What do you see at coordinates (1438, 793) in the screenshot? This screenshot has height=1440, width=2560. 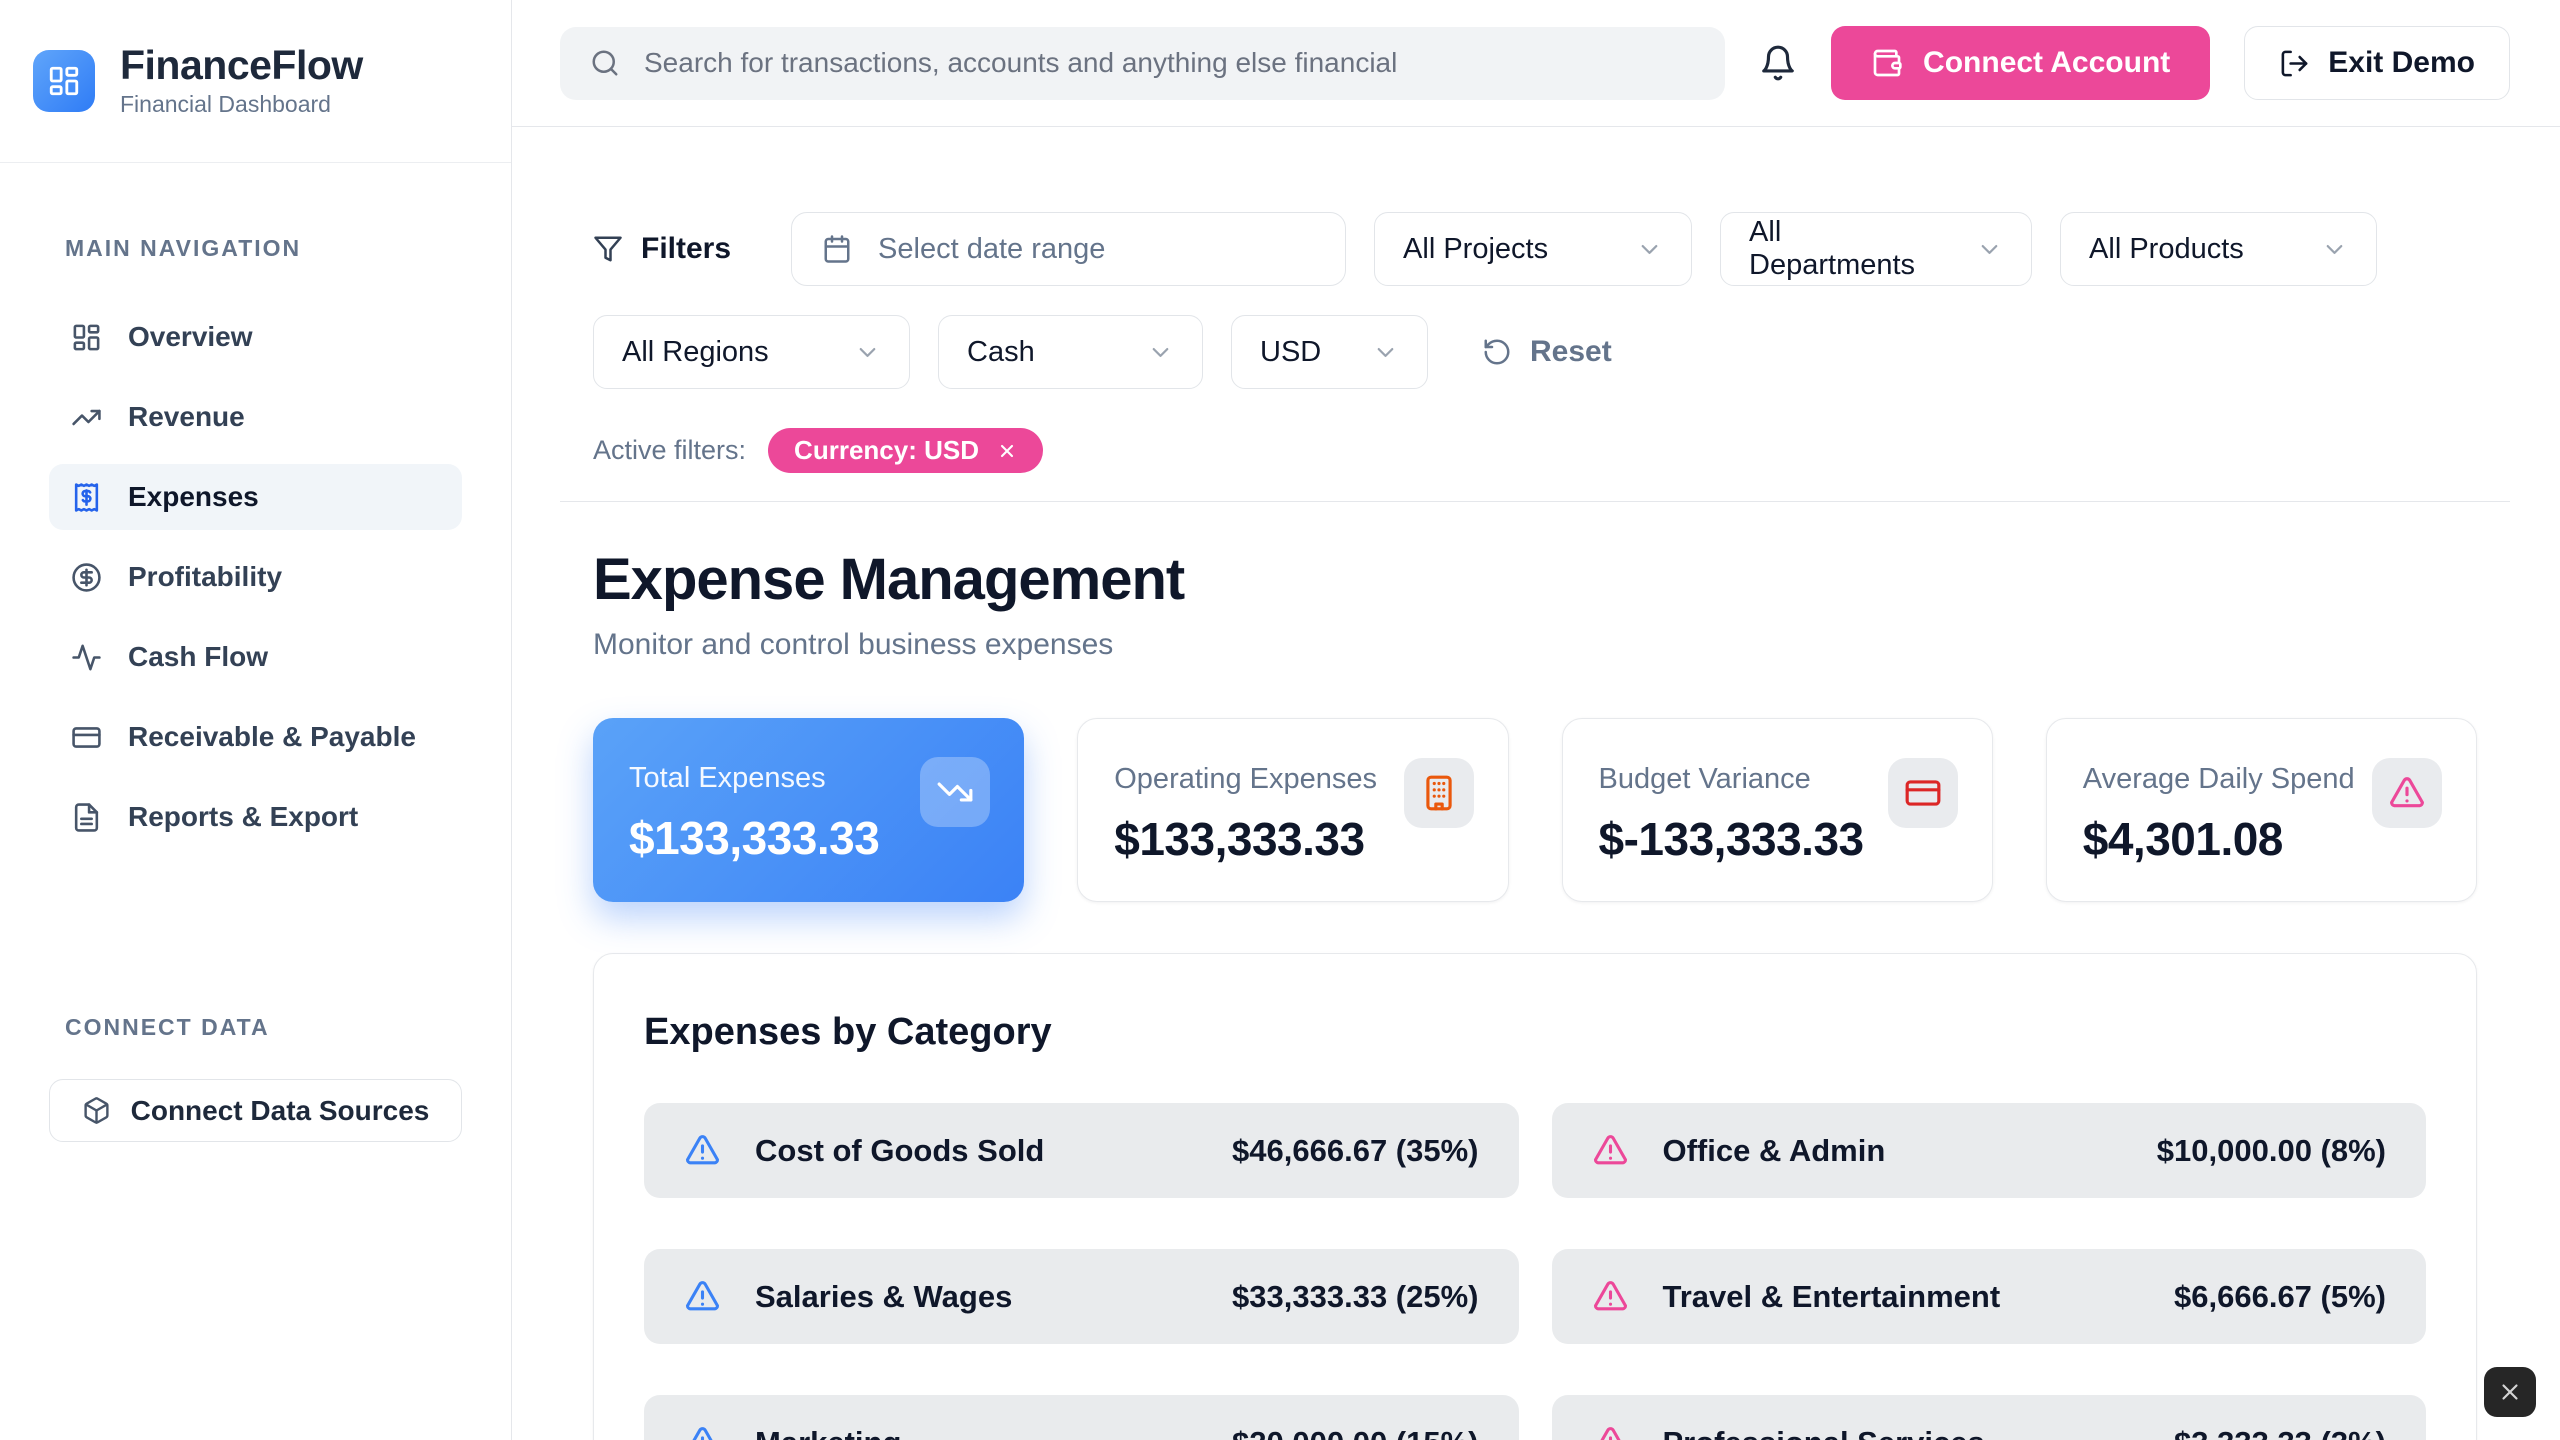 I see `building-icon` at bounding box center [1438, 793].